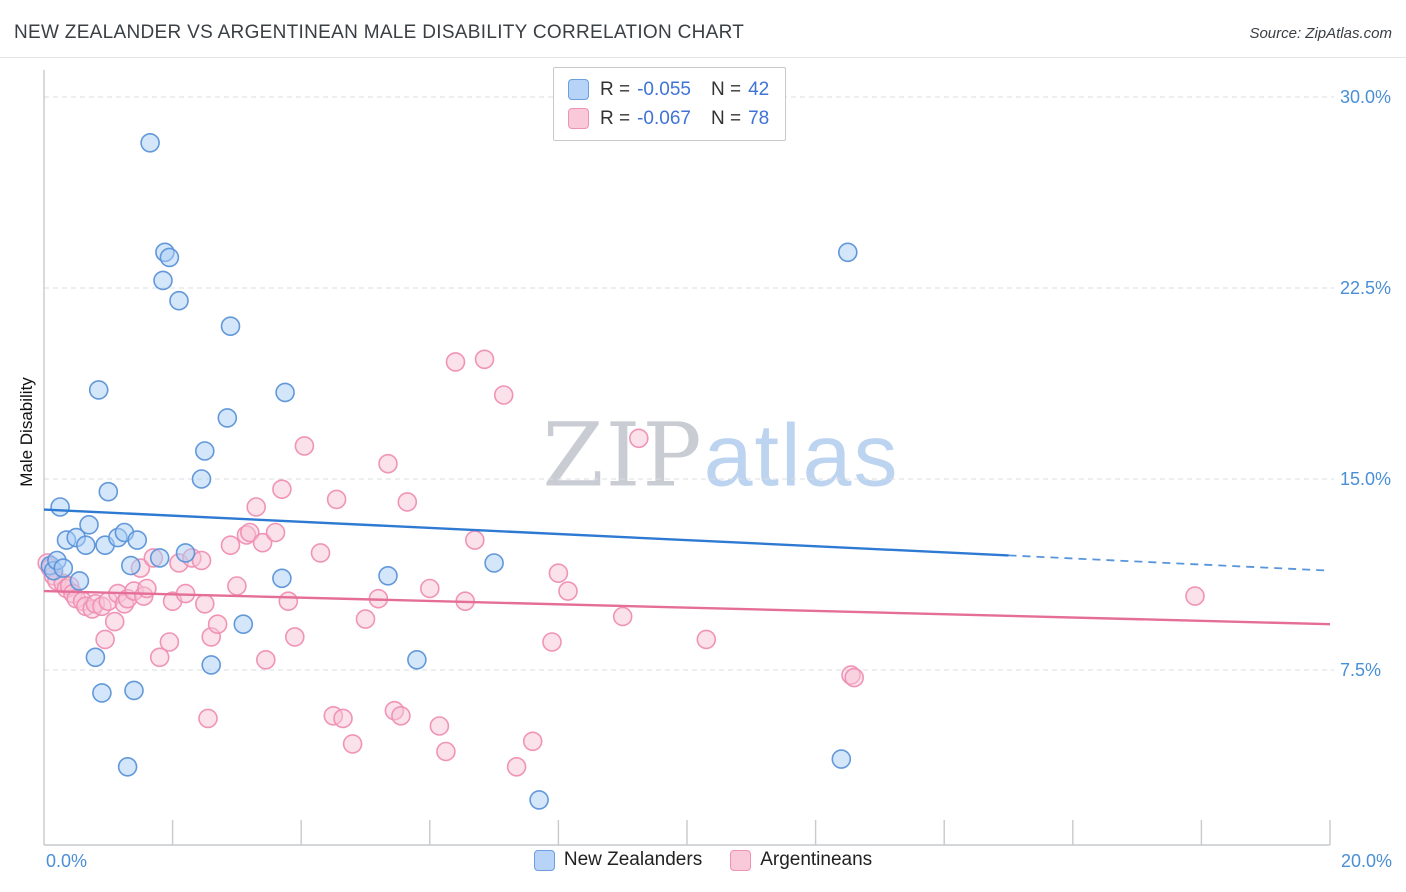  What do you see at coordinates (633, 859) in the screenshot?
I see `nz-series-label: New Zealanders` at bounding box center [633, 859].